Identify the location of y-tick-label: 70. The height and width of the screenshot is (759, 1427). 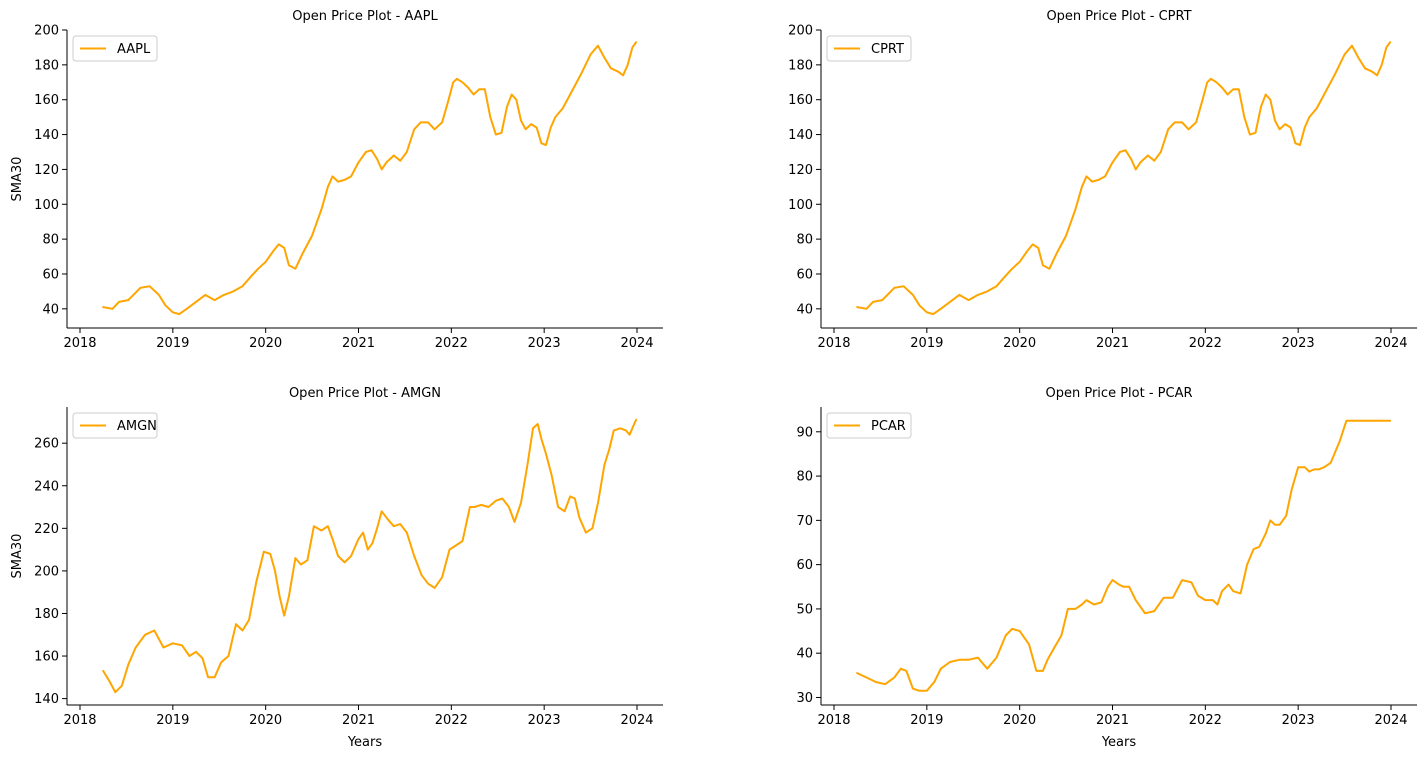
(804, 521).